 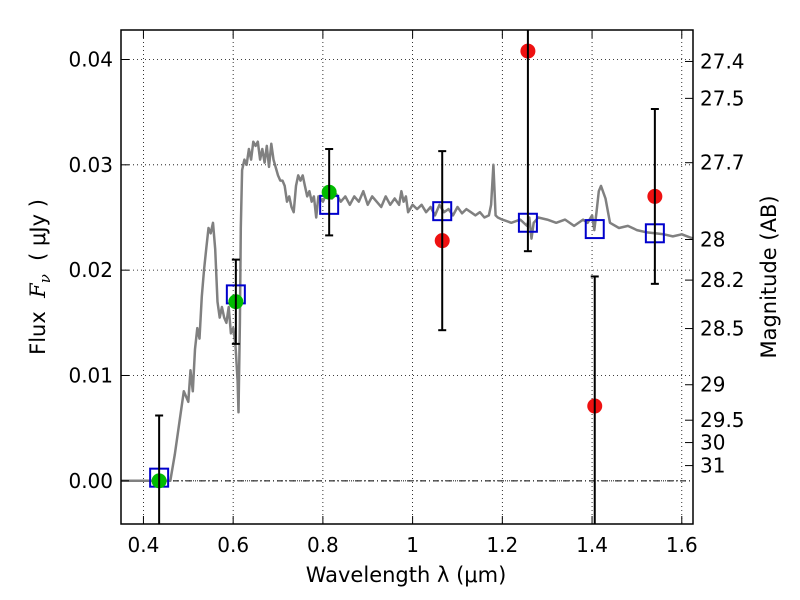 What do you see at coordinates (712, 240) in the screenshot?
I see `magnitude-tick-label: 28` at bounding box center [712, 240].